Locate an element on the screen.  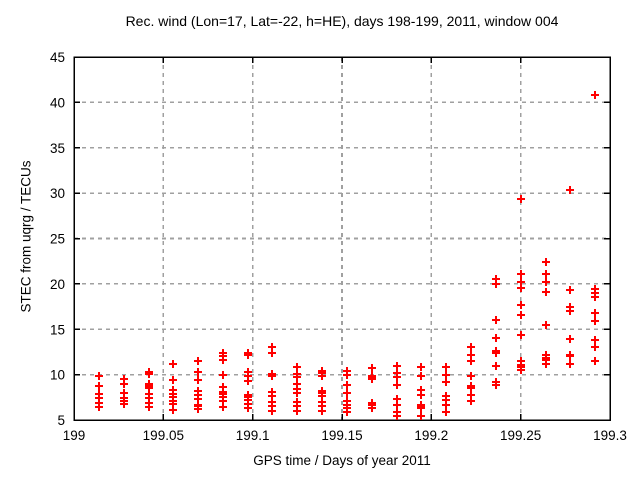
x-tick-label: 199.15 is located at coordinates (341, 435).